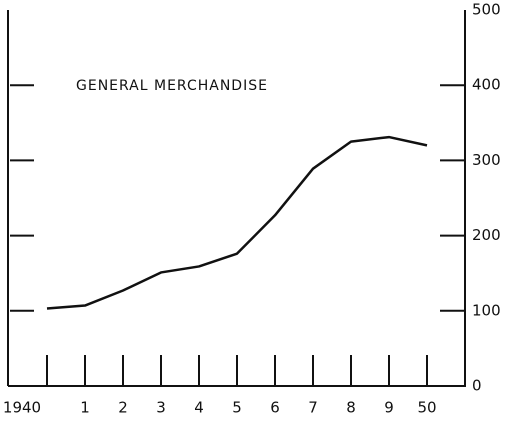 The image size is (524, 421). Describe the element at coordinates (486, 160) in the screenshot. I see `y-tick-label: 300` at that location.